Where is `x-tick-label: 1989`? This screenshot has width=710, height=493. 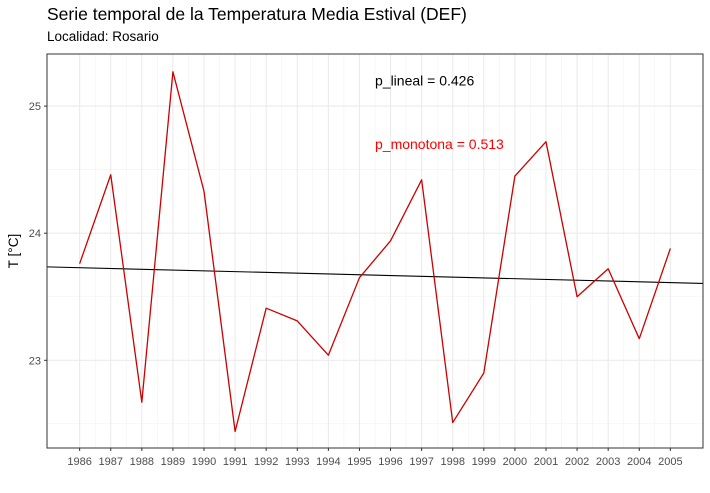 x-tick-label: 1989 is located at coordinates (173, 462).